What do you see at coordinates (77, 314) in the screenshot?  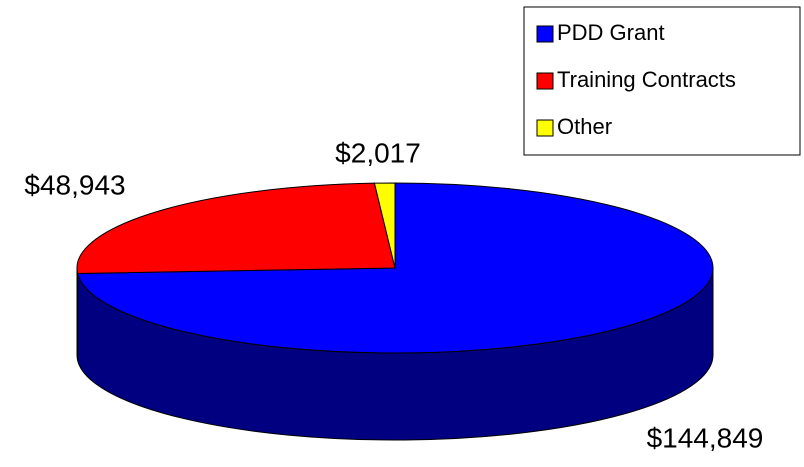 I see `slice-side` at bounding box center [77, 314].